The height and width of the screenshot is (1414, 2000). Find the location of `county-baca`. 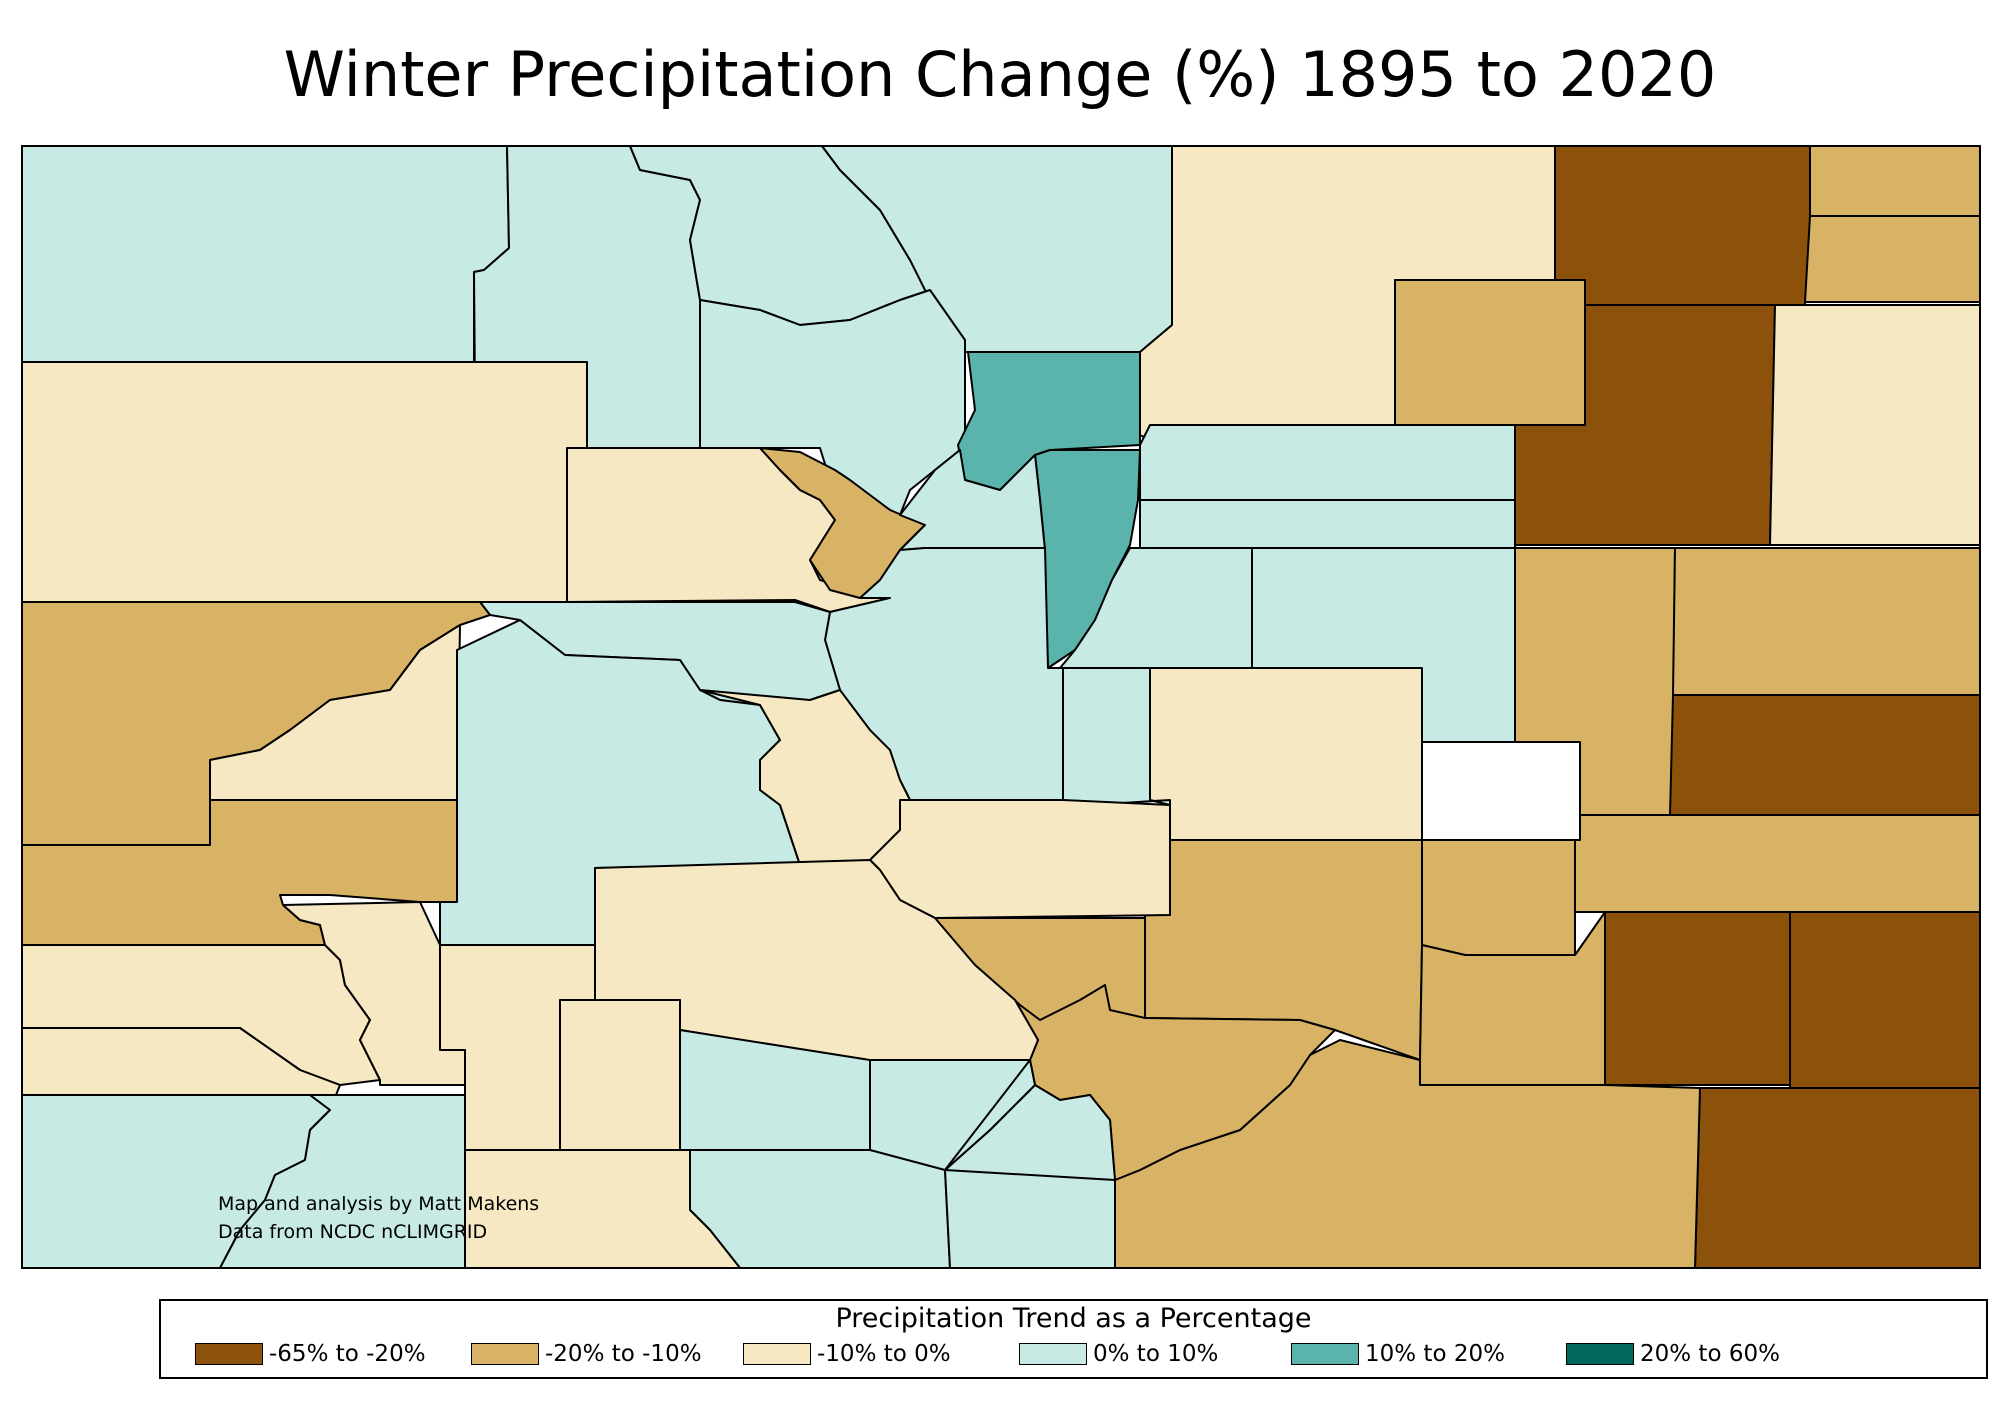

county-baca is located at coordinates (1837, 1178).